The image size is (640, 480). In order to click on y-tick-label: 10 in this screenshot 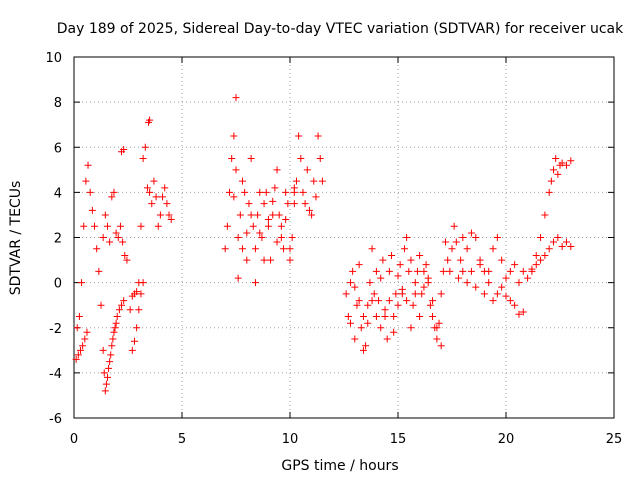, I will do `click(53, 58)`.